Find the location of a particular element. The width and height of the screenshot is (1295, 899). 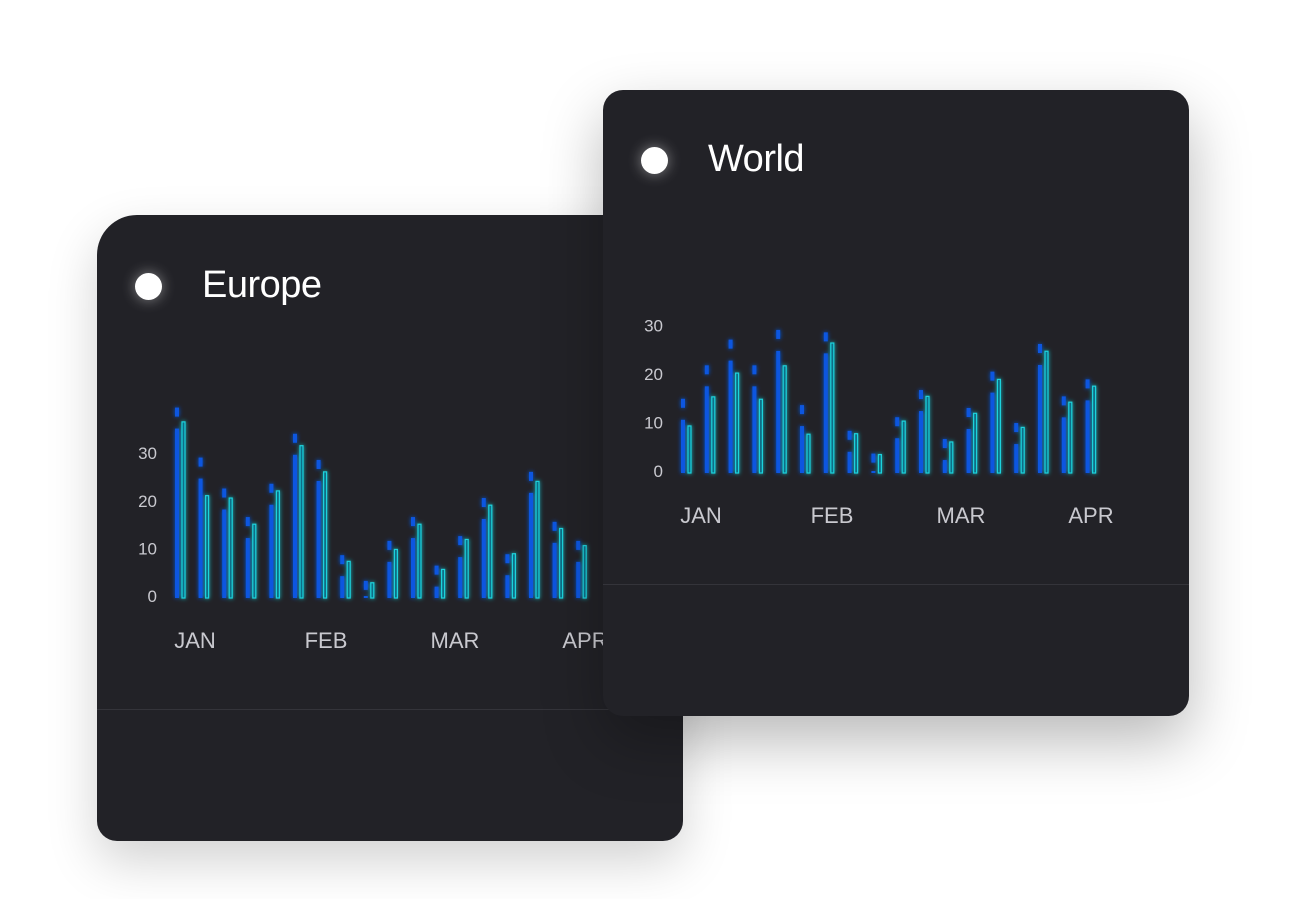

europe-divider is located at coordinates (390, 709).